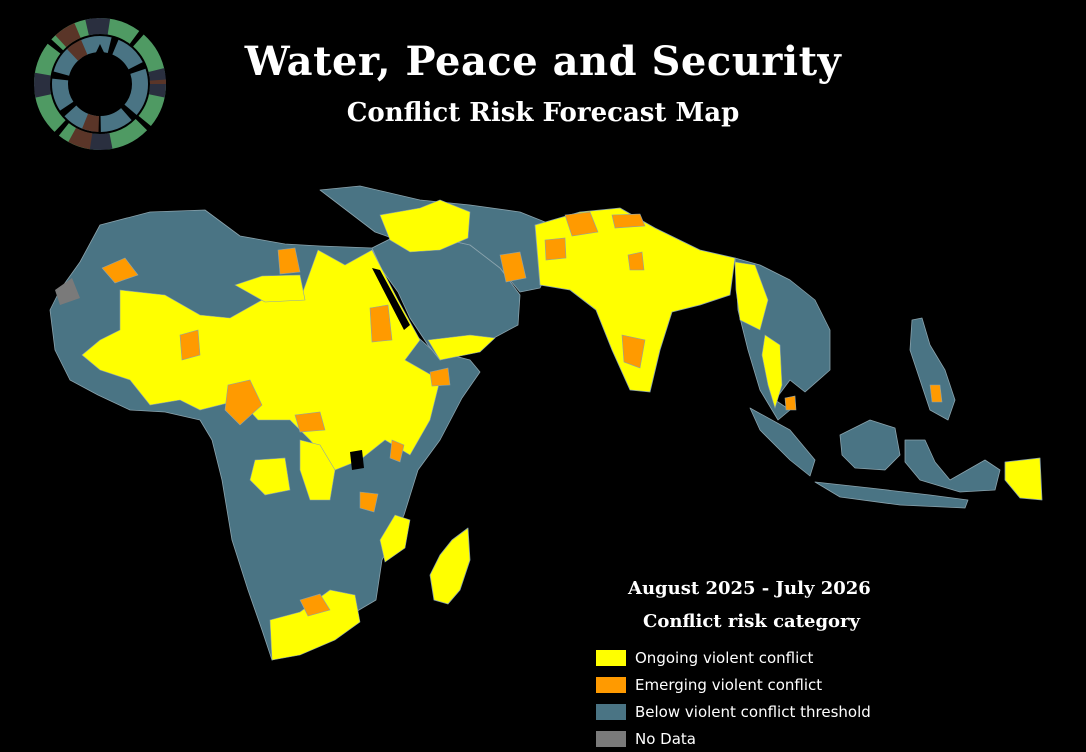 The width and height of the screenshot is (1086, 752). Describe the element at coordinates (782, 442) in the screenshot. I see `sumatra` at that location.